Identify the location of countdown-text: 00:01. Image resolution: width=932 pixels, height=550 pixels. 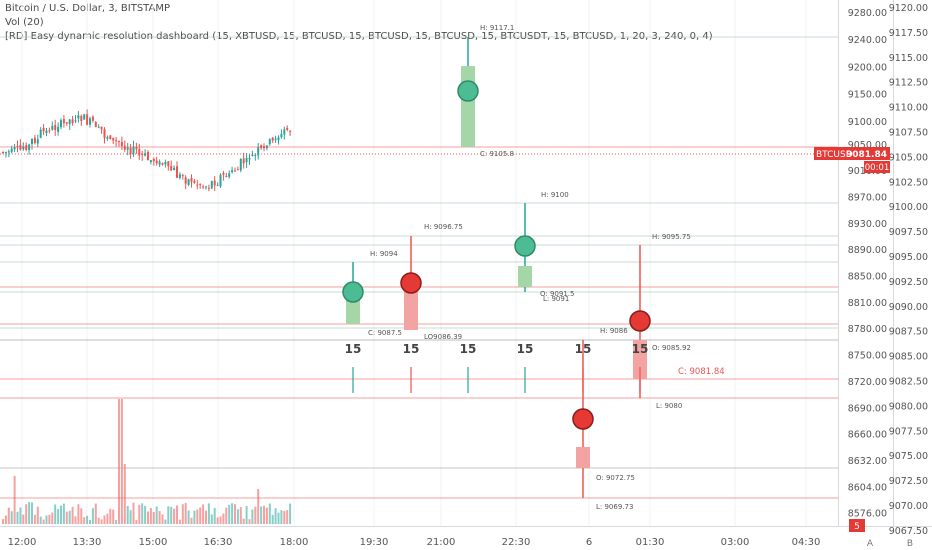
(877, 168).